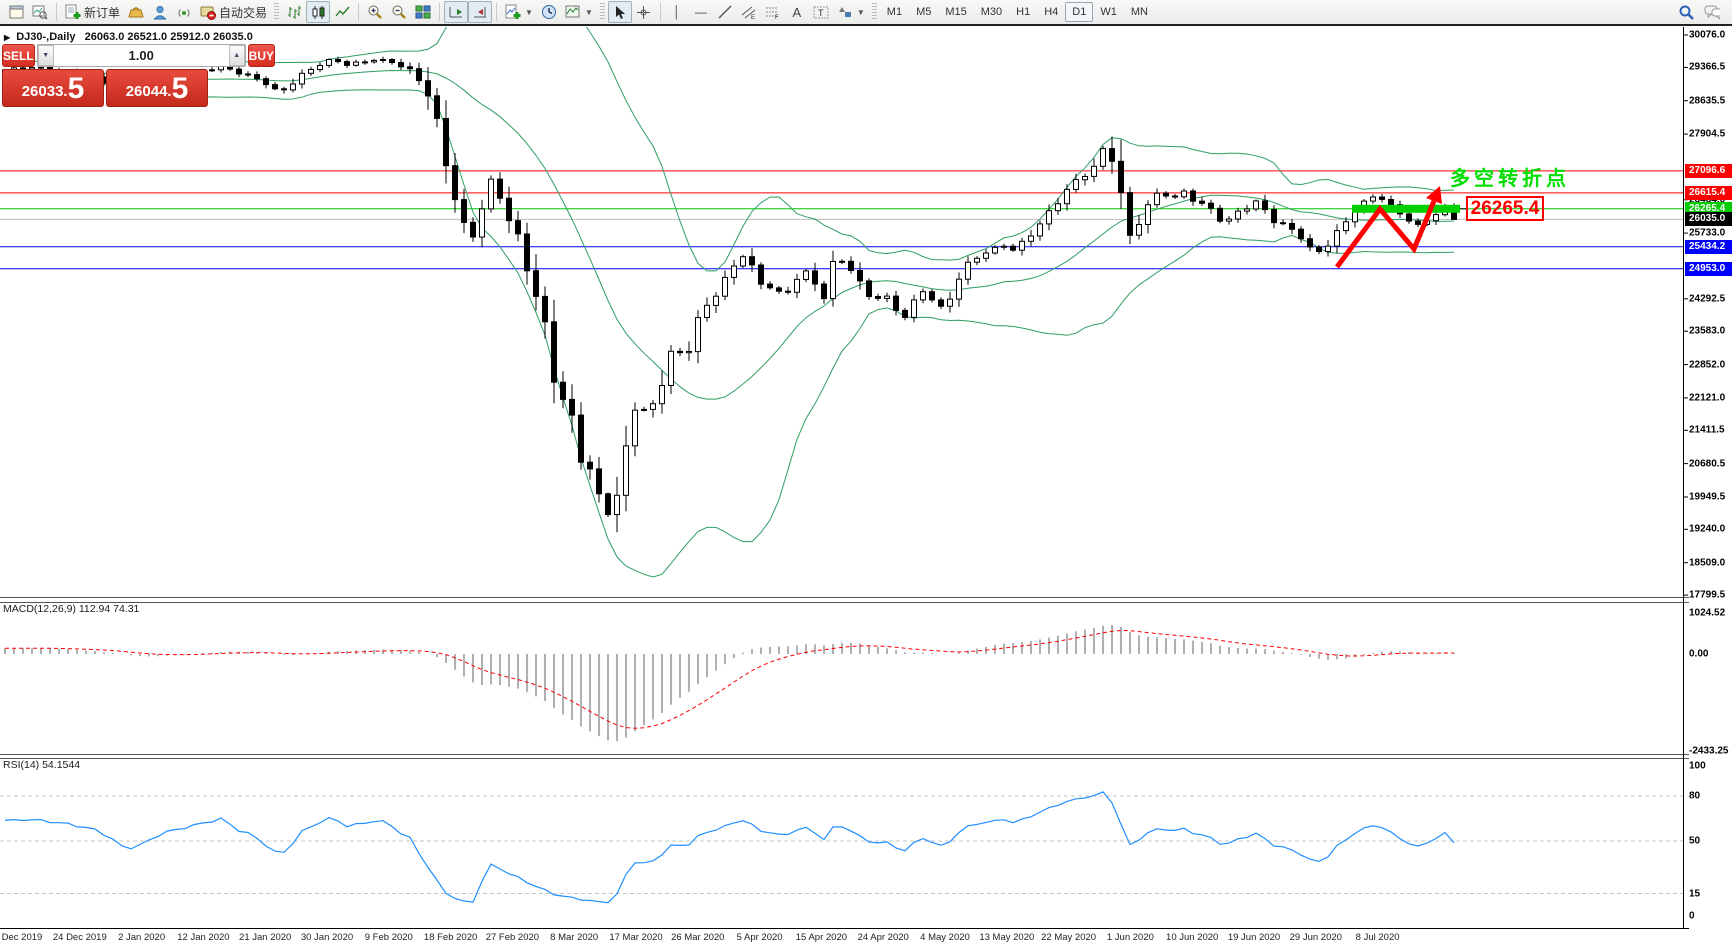 The height and width of the screenshot is (950, 1732). What do you see at coordinates (1695, 893) in the screenshot?
I see `rsi-axis-tick: 15` at bounding box center [1695, 893].